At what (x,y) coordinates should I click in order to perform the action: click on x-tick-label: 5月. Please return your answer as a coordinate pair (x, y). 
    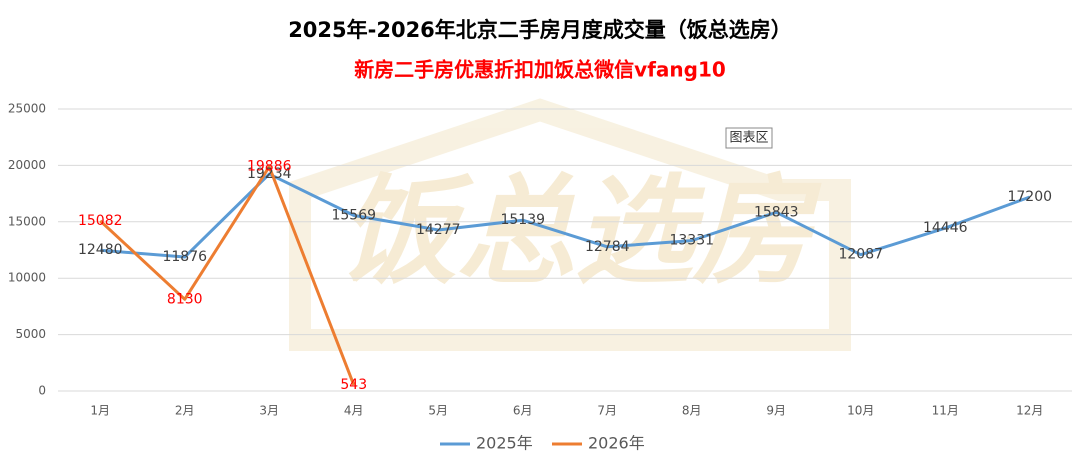
    Looking at the image, I should click on (438, 411).